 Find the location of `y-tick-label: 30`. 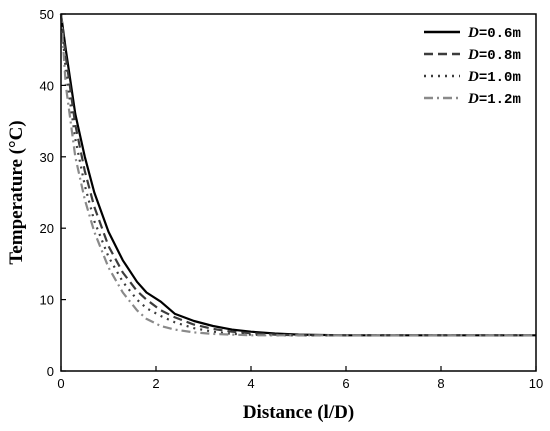

y-tick-label: 30 is located at coordinates (47, 157).